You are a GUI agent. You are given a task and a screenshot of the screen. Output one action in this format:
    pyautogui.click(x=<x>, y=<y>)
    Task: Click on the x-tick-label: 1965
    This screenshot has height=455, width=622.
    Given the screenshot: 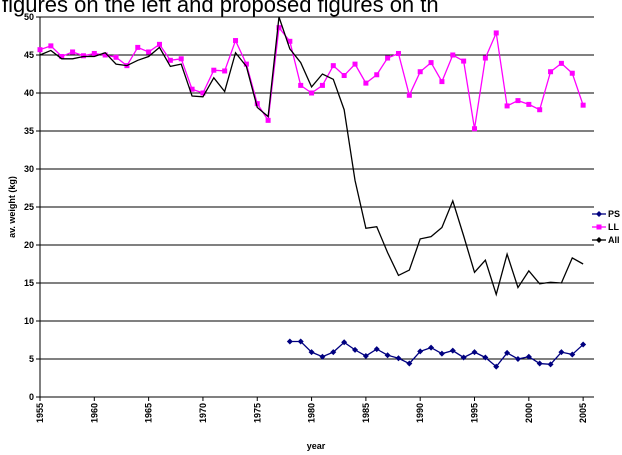 What is the action you would take?
    pyautogui.click(x=149, y=413)
    